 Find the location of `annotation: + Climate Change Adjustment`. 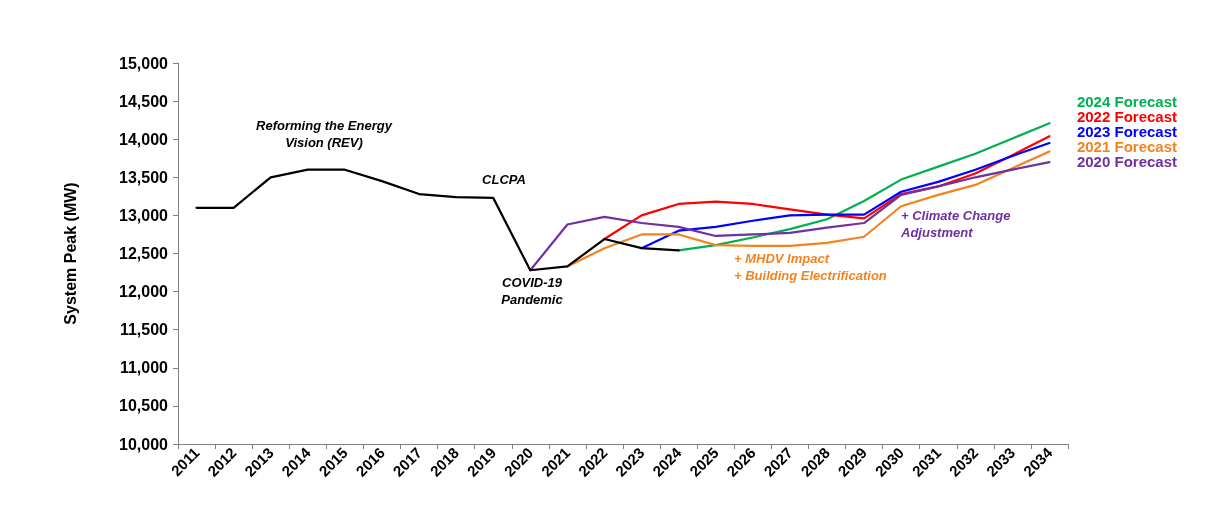

annotation: + Climate Change Adjustment is located at coordinates (955, 224).